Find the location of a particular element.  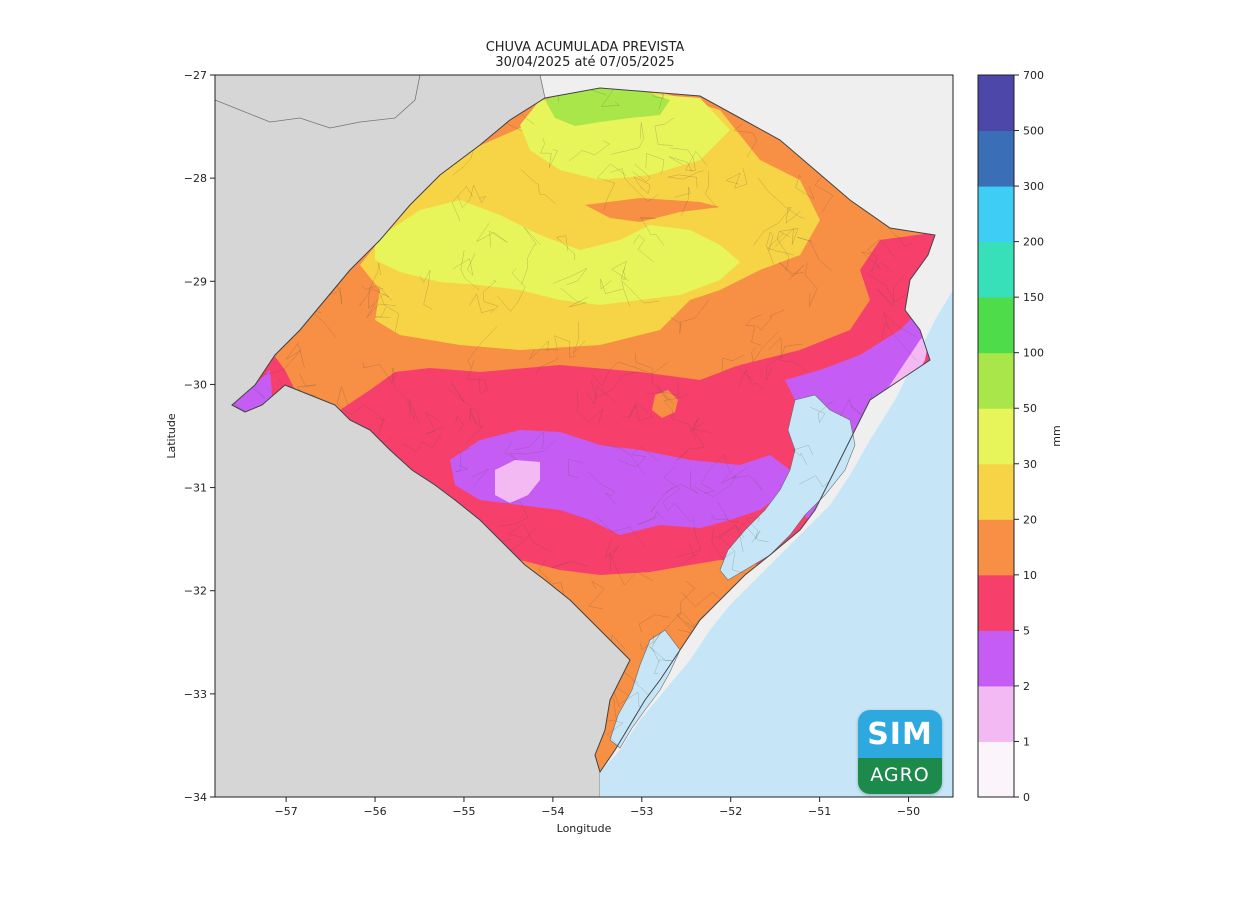

band-2-5mm-west is located at coordinates (252, 391).